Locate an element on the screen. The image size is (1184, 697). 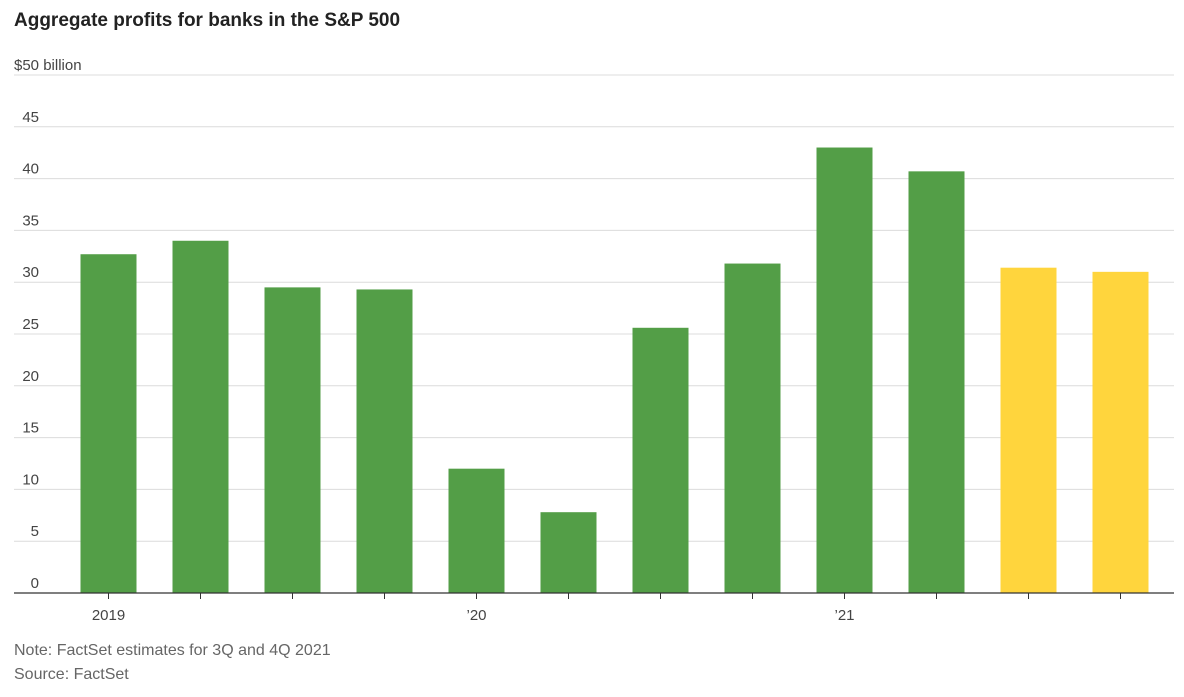
y-tick-label: 35 is located at coordinates (30, 220).